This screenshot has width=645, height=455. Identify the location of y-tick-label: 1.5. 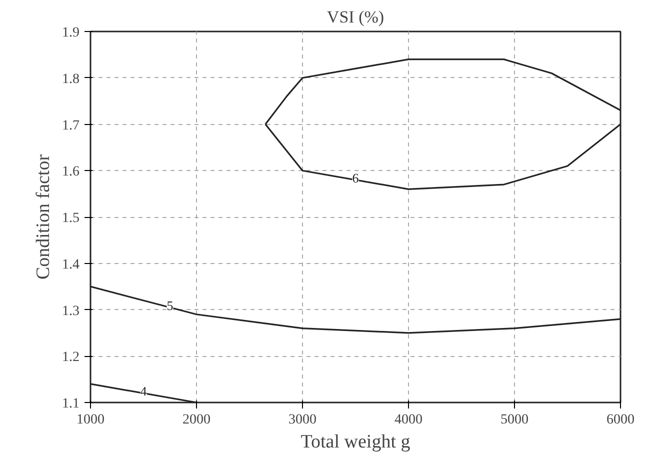
(71, 218).